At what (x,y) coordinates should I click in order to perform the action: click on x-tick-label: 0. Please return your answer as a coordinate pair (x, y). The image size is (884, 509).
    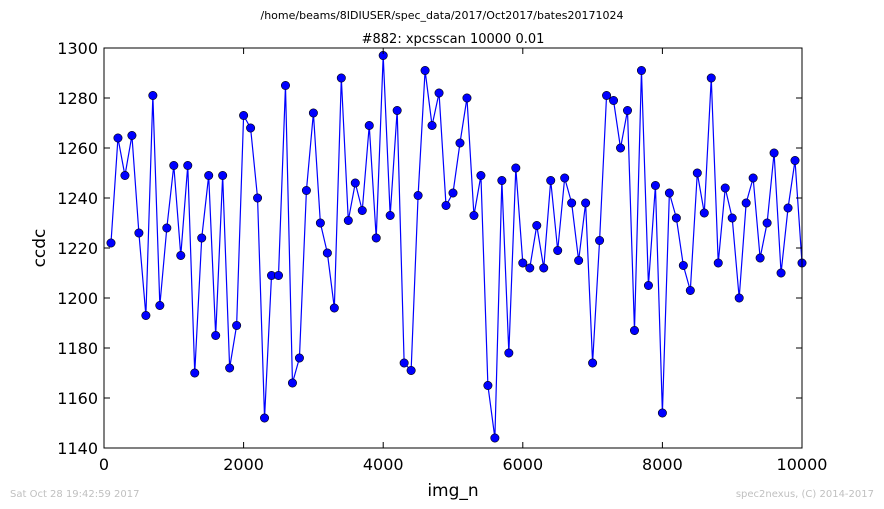
    Looking at the image, I should click on (104, 464).